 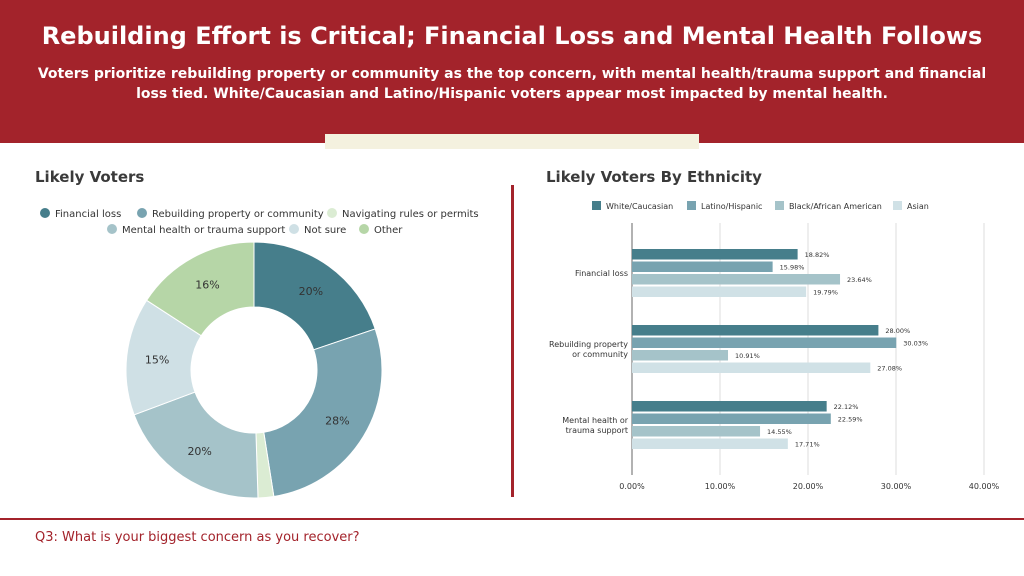 I want to click on x-tick-label: 0.00%, so click(x=632, y=486).